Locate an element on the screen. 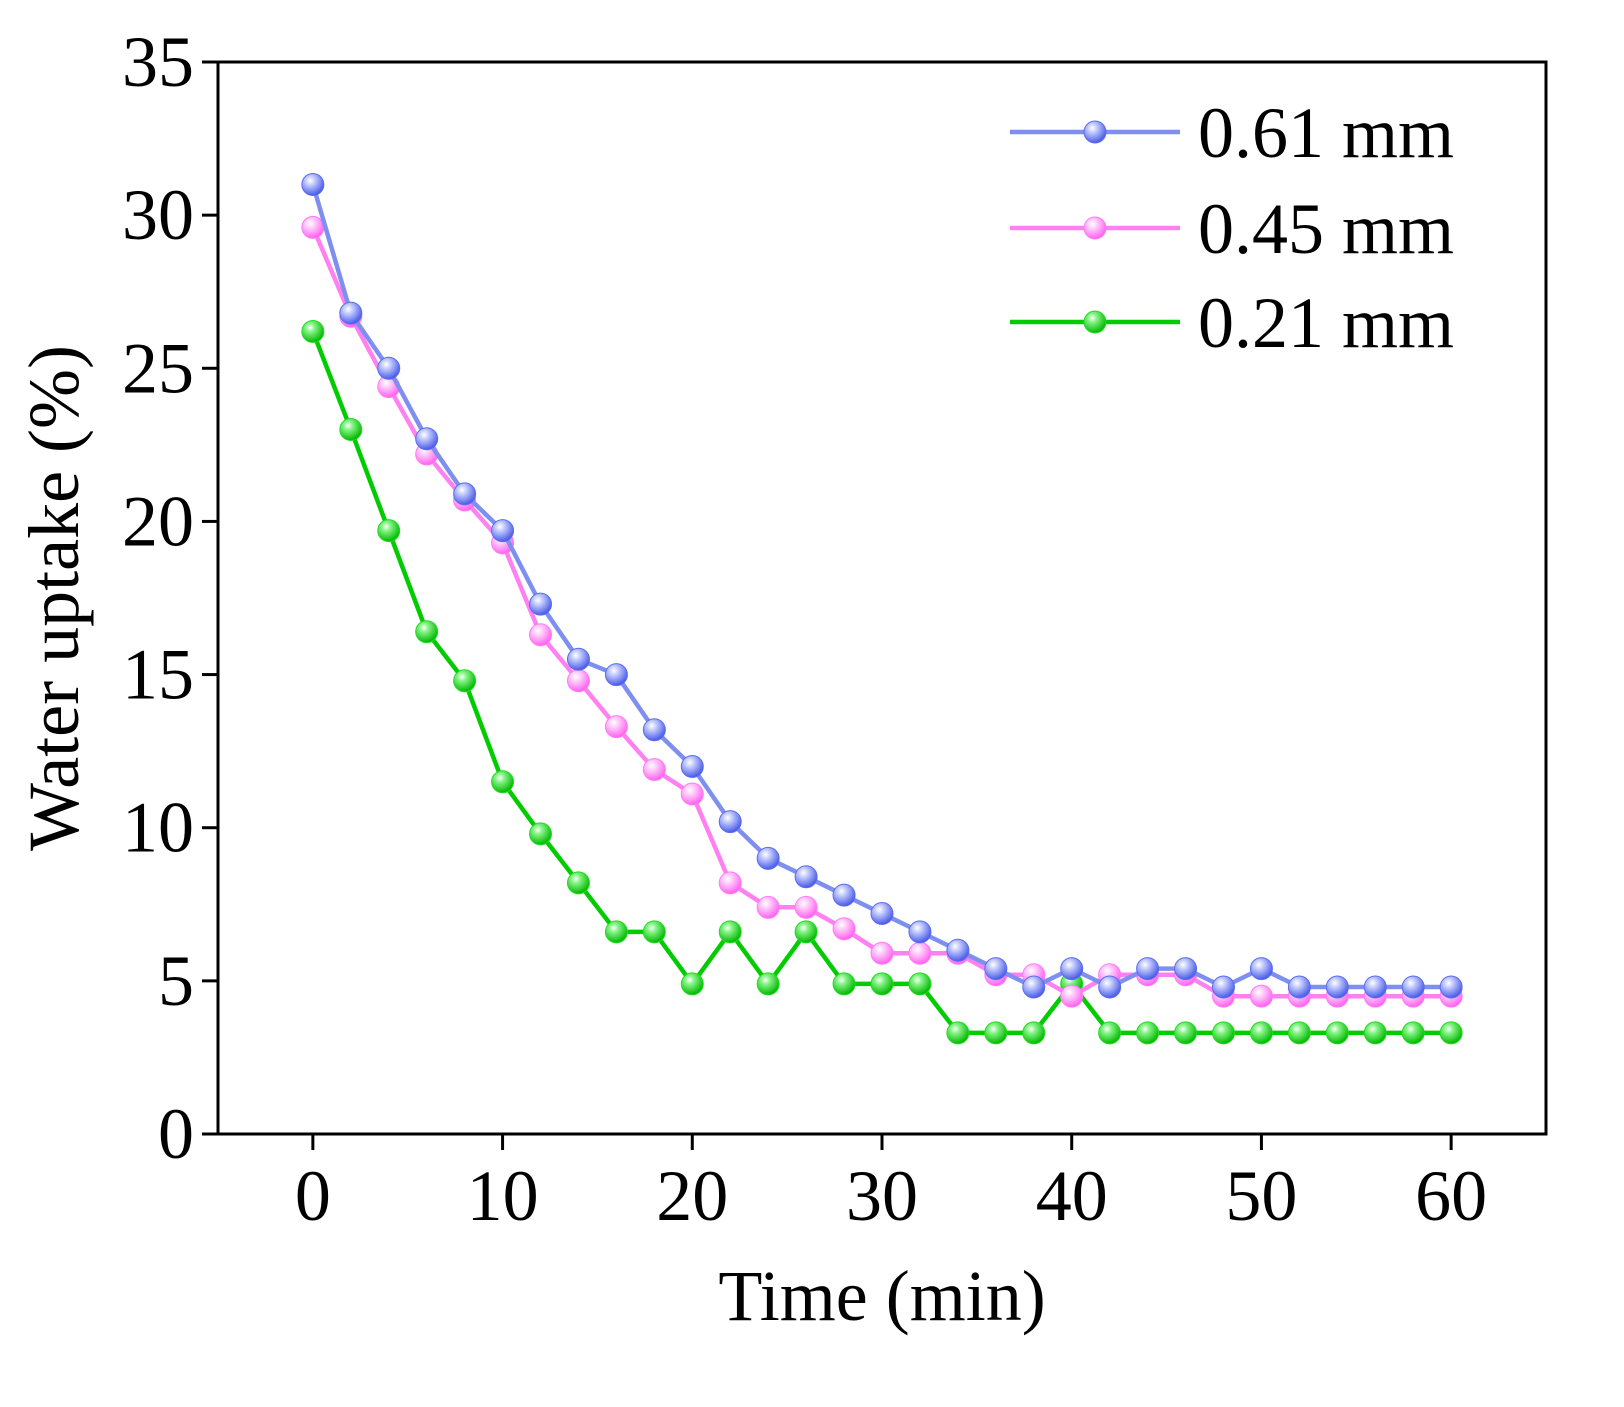 The width and height of the screenshot is (1624, 1407). y-tick-label: 30 is located at coordinates (158, 215).